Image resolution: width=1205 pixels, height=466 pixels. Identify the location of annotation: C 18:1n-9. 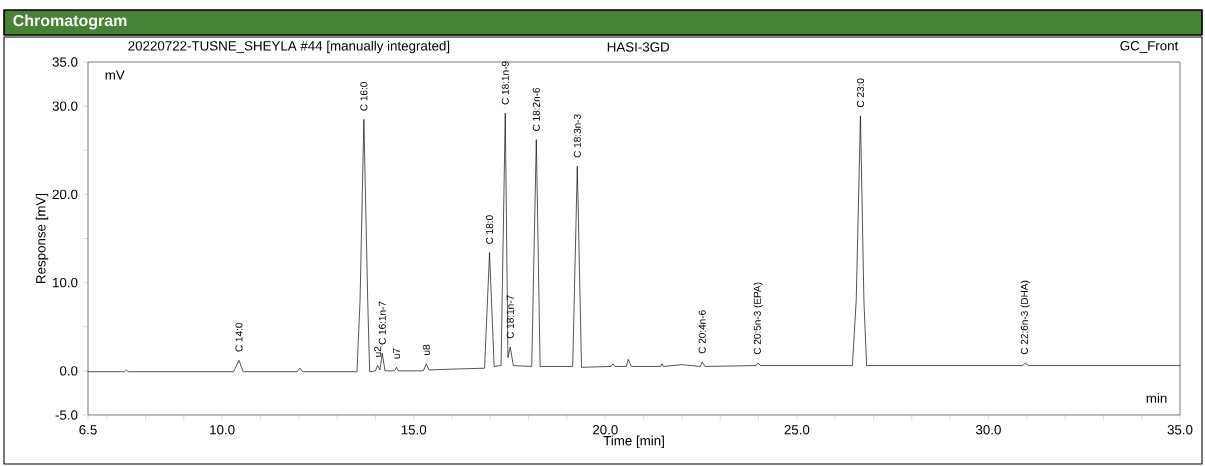
(505, 83).